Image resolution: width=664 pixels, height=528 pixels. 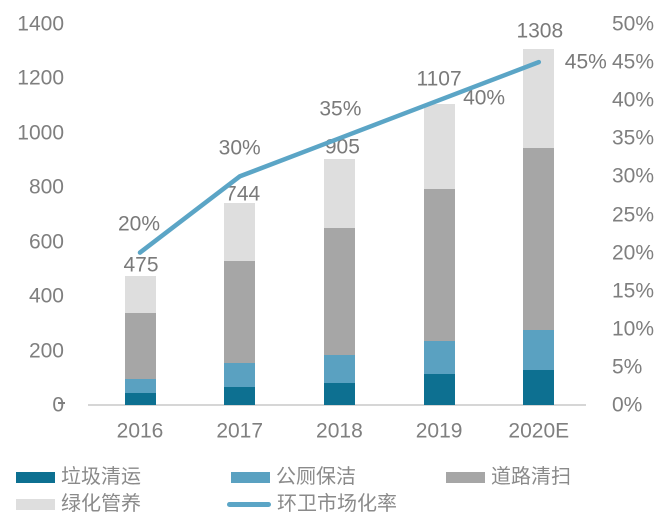 I want to click on legend-line-swatch-marketization-rate, so click(x=249, y=504).